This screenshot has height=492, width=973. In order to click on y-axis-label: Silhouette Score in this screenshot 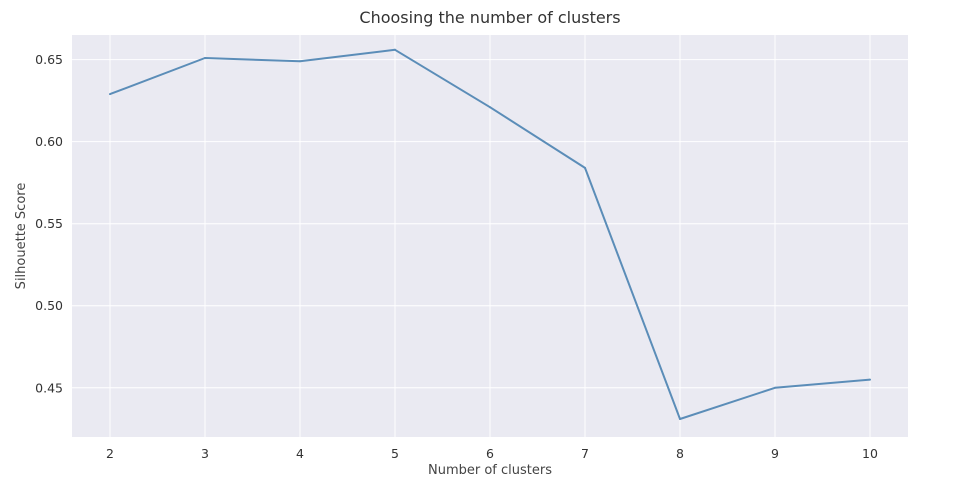, I will do `click(21, 236)`.